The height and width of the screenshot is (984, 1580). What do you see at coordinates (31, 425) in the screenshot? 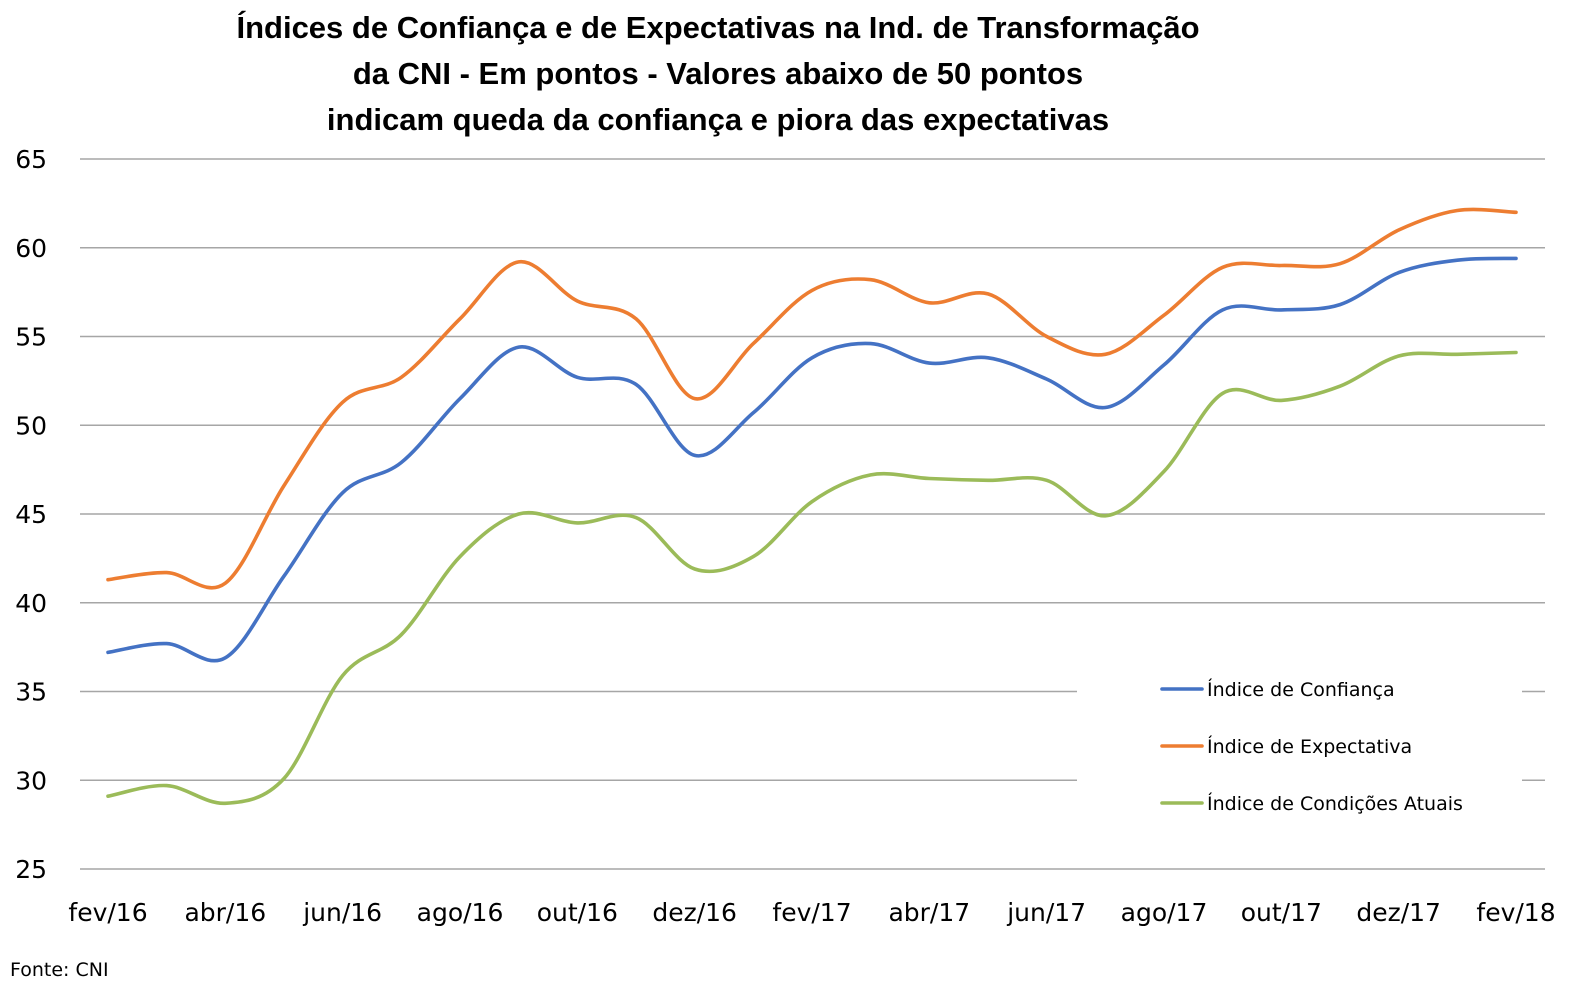
I see `y-tick-label-50: 50` at bounding box center [31, 425].